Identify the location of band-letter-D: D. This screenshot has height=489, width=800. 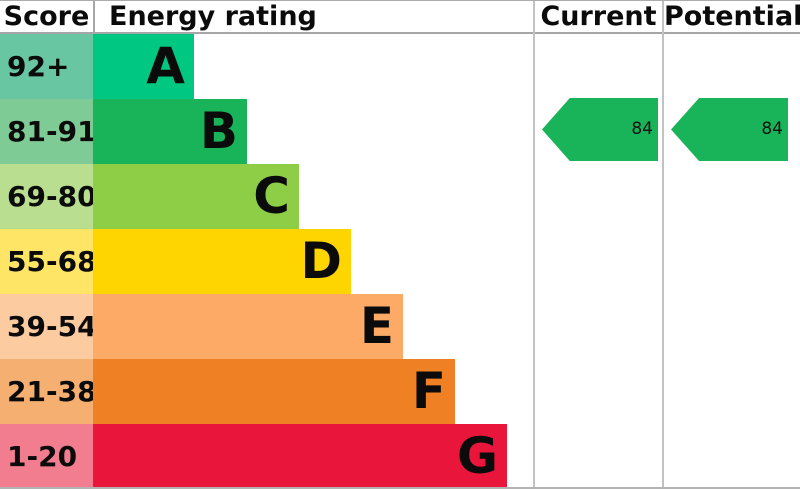
(321, 261).